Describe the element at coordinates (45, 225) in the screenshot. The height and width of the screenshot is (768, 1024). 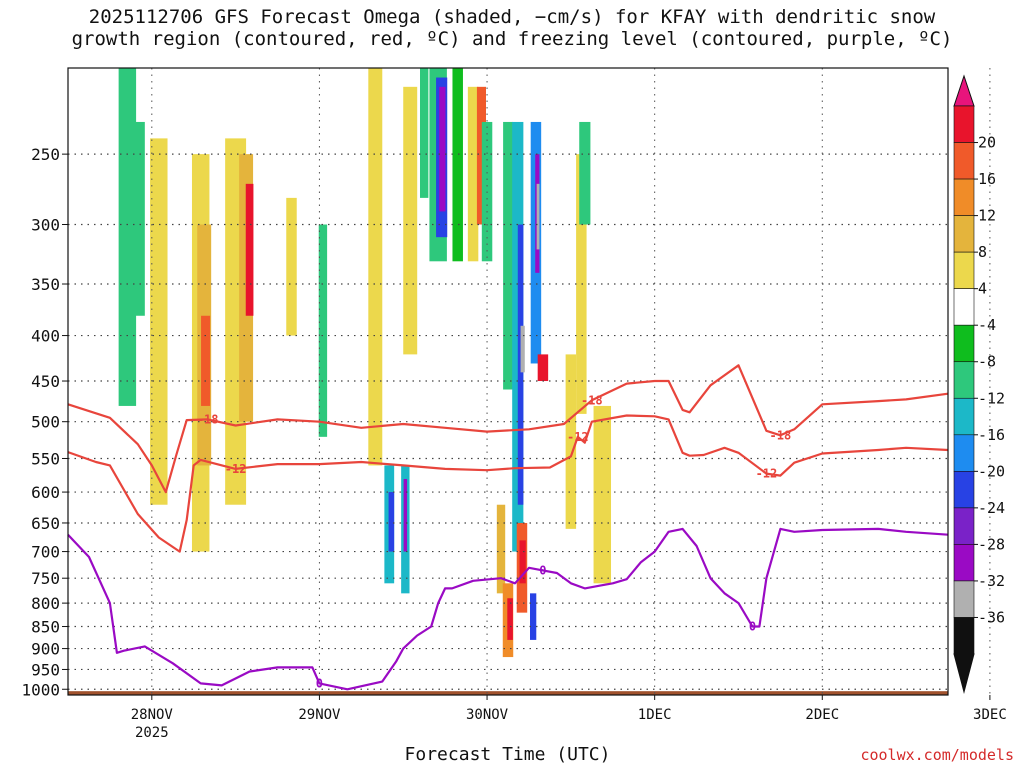
I see `y-tick-label: 300` at that location.